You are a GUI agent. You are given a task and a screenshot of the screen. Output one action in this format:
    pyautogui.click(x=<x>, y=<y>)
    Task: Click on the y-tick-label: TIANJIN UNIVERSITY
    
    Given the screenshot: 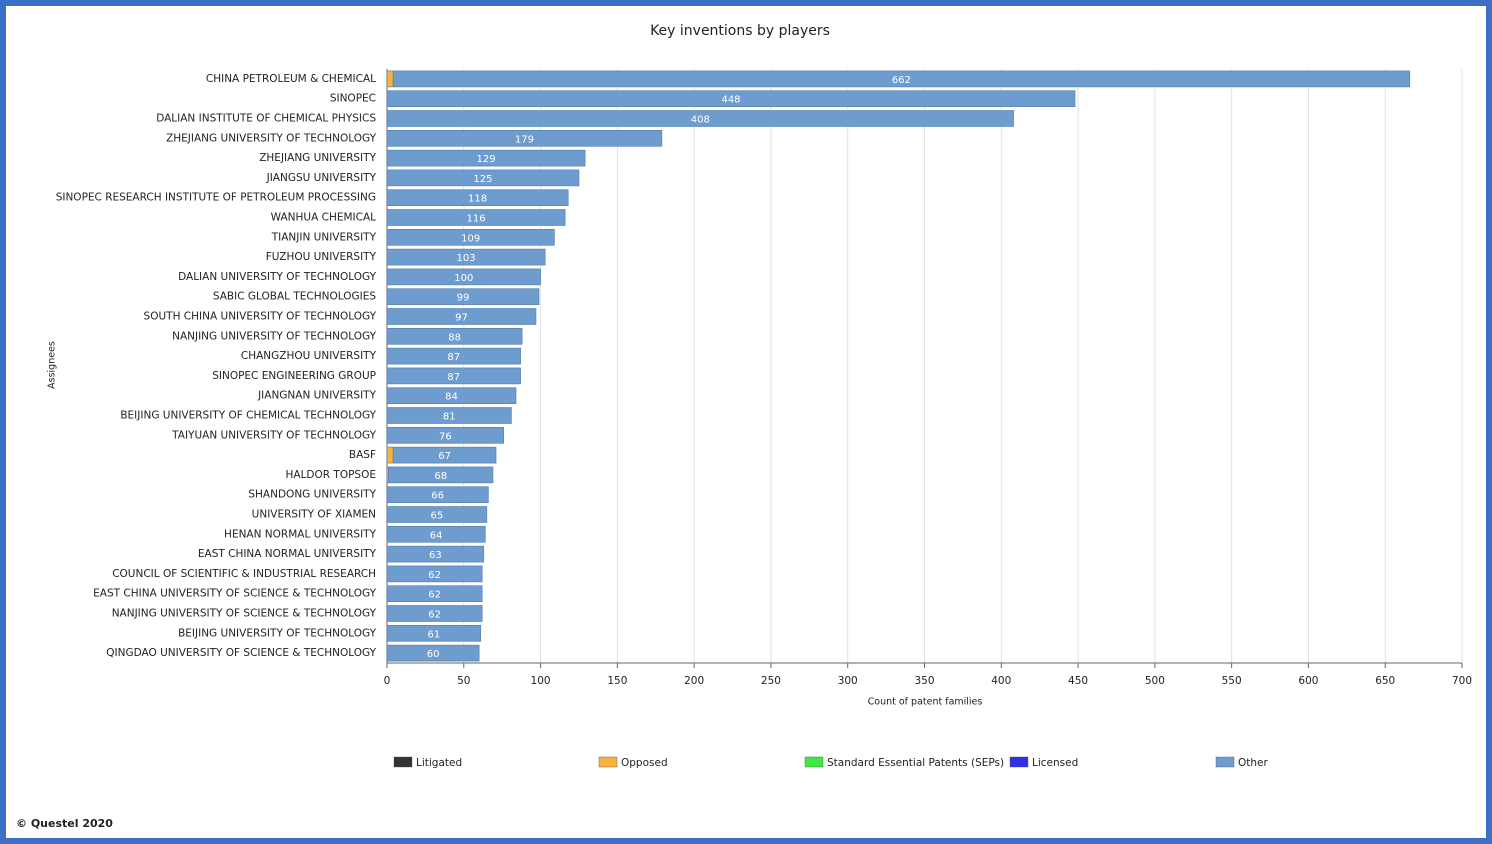 What is the action you would take?
    pyautogui.click(x=324, y=237)
    